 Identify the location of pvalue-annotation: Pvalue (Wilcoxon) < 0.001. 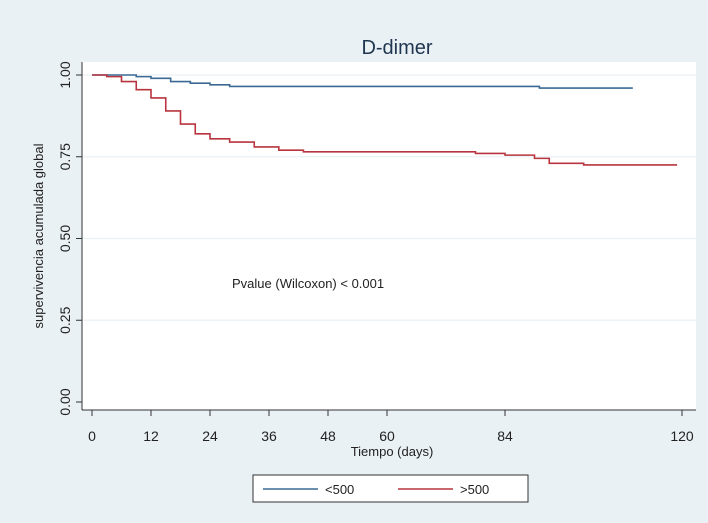
(308, 283).